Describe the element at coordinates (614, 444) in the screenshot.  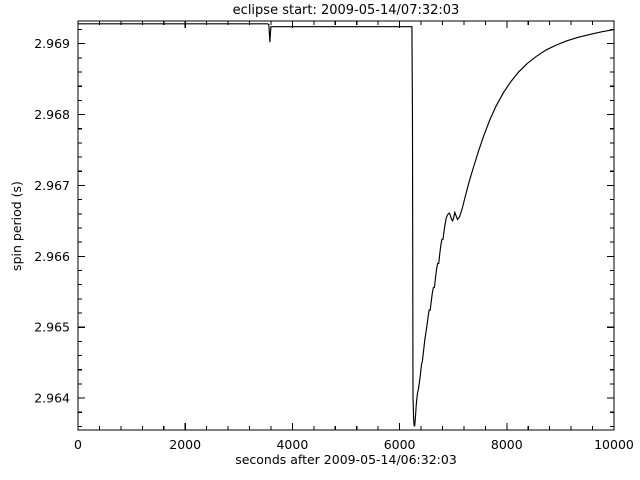
I see `tick-label: 10000` at that location.